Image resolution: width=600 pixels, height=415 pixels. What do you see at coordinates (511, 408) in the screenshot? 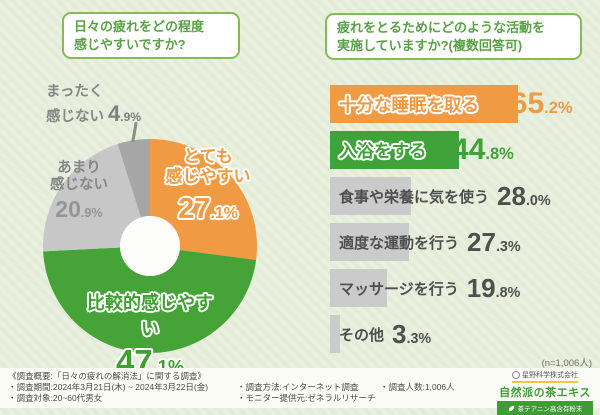
I see `leaf-icon` at bounding box center [511, 408].